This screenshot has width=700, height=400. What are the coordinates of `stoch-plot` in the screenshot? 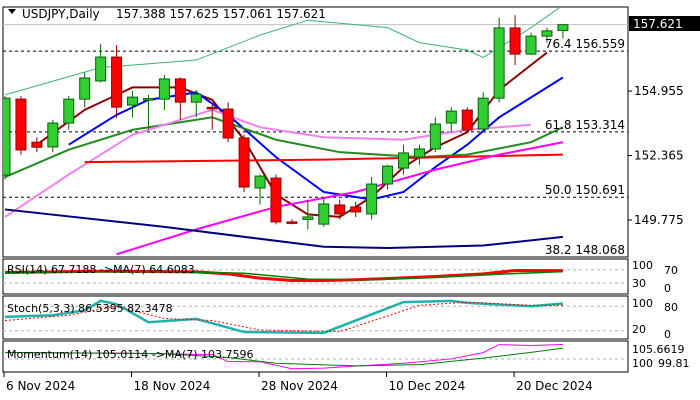 It's located at (315, 317).